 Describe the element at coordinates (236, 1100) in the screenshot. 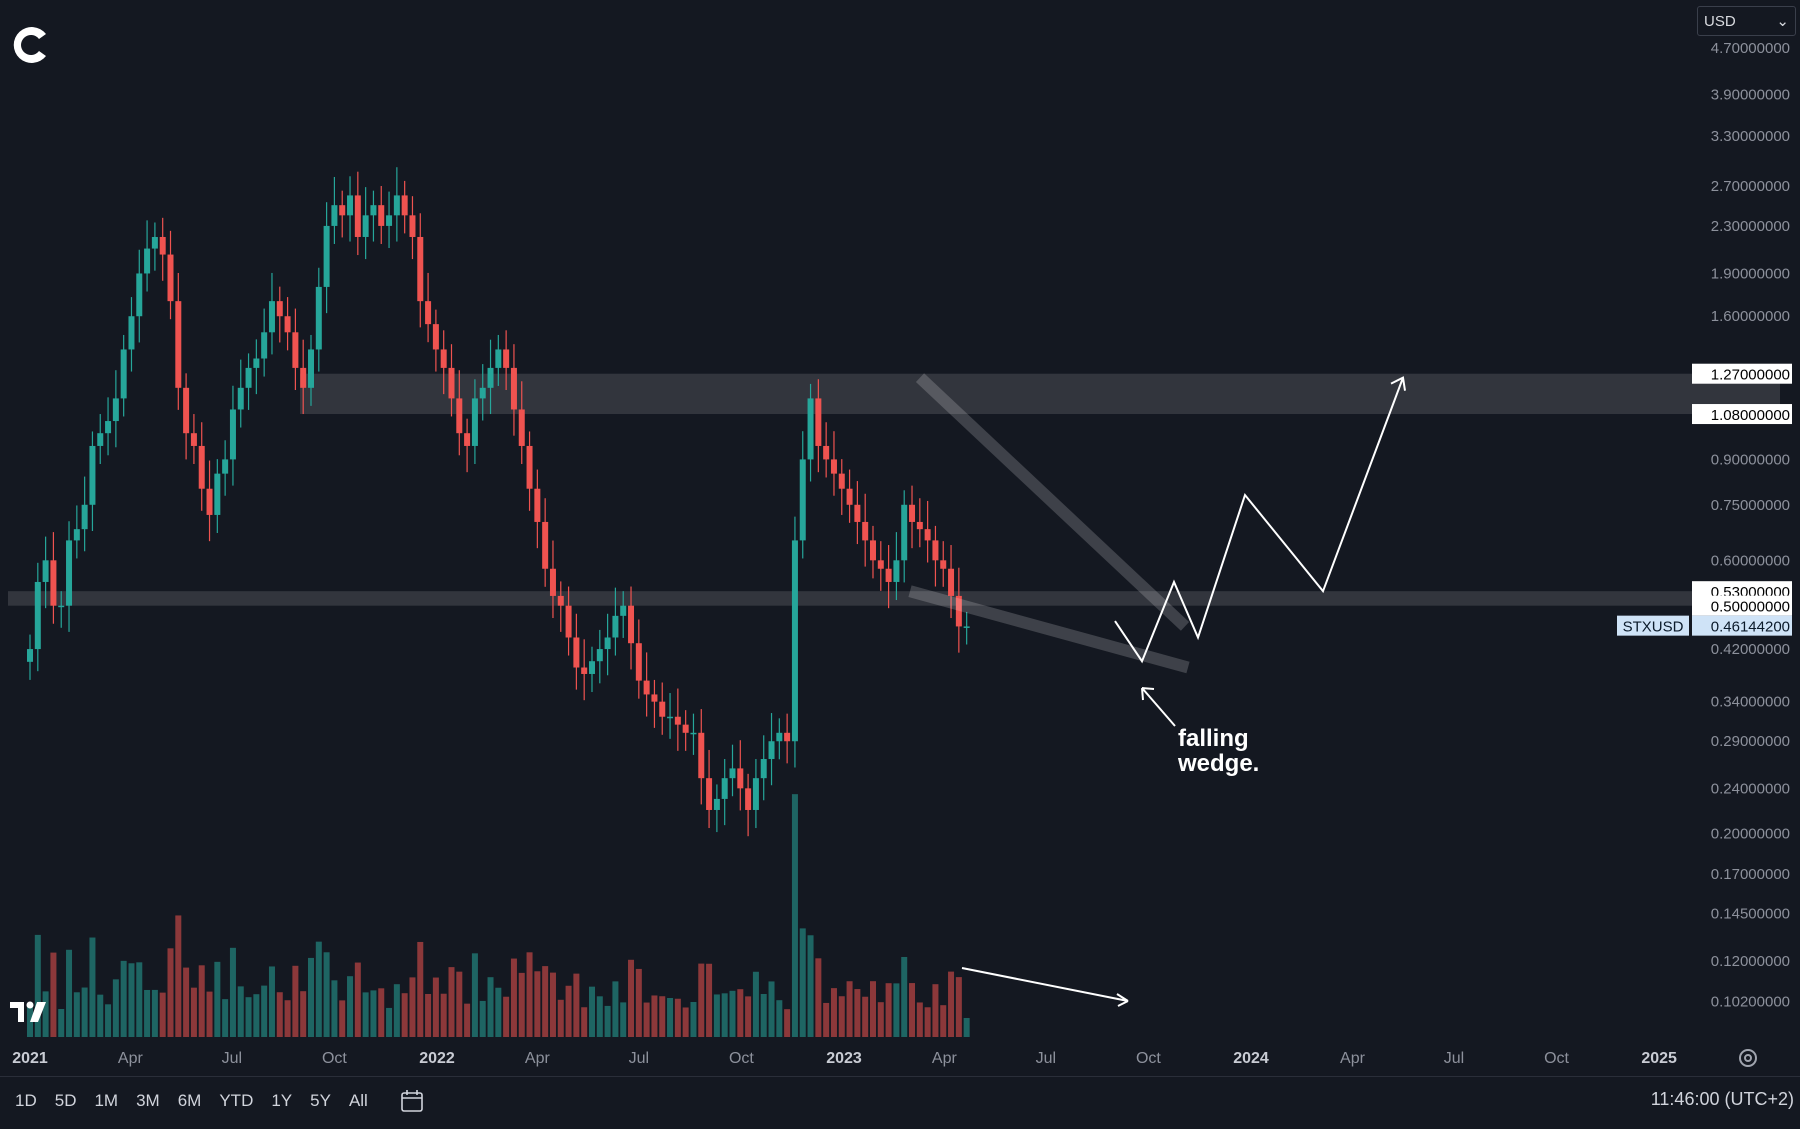

I see `range-ytd-button: YTD` at that location.